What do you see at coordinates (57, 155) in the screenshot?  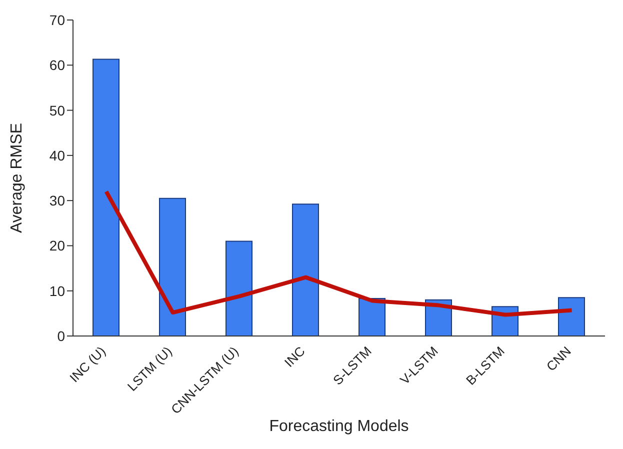 I see `y-tick-label: 40` at bounding box center [57, 155].